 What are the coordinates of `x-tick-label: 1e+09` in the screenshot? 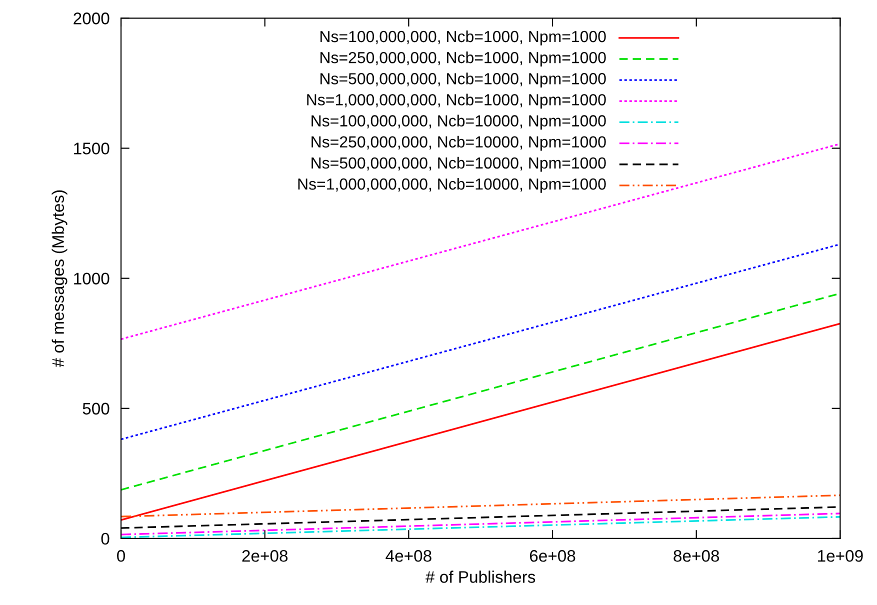 It's located at (840, 556).